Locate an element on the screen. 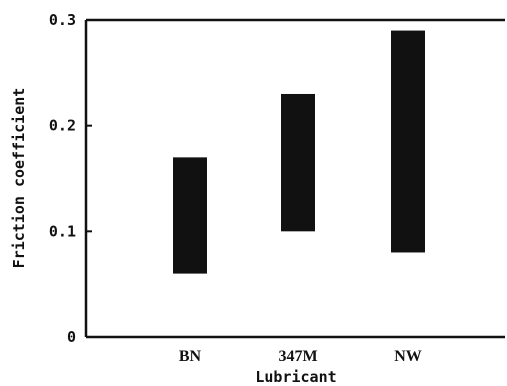 Image resolution: width=507 pixels, height=386 pixels. x-tick-labels: BN 347M NW is located at coordinates (300, 356).